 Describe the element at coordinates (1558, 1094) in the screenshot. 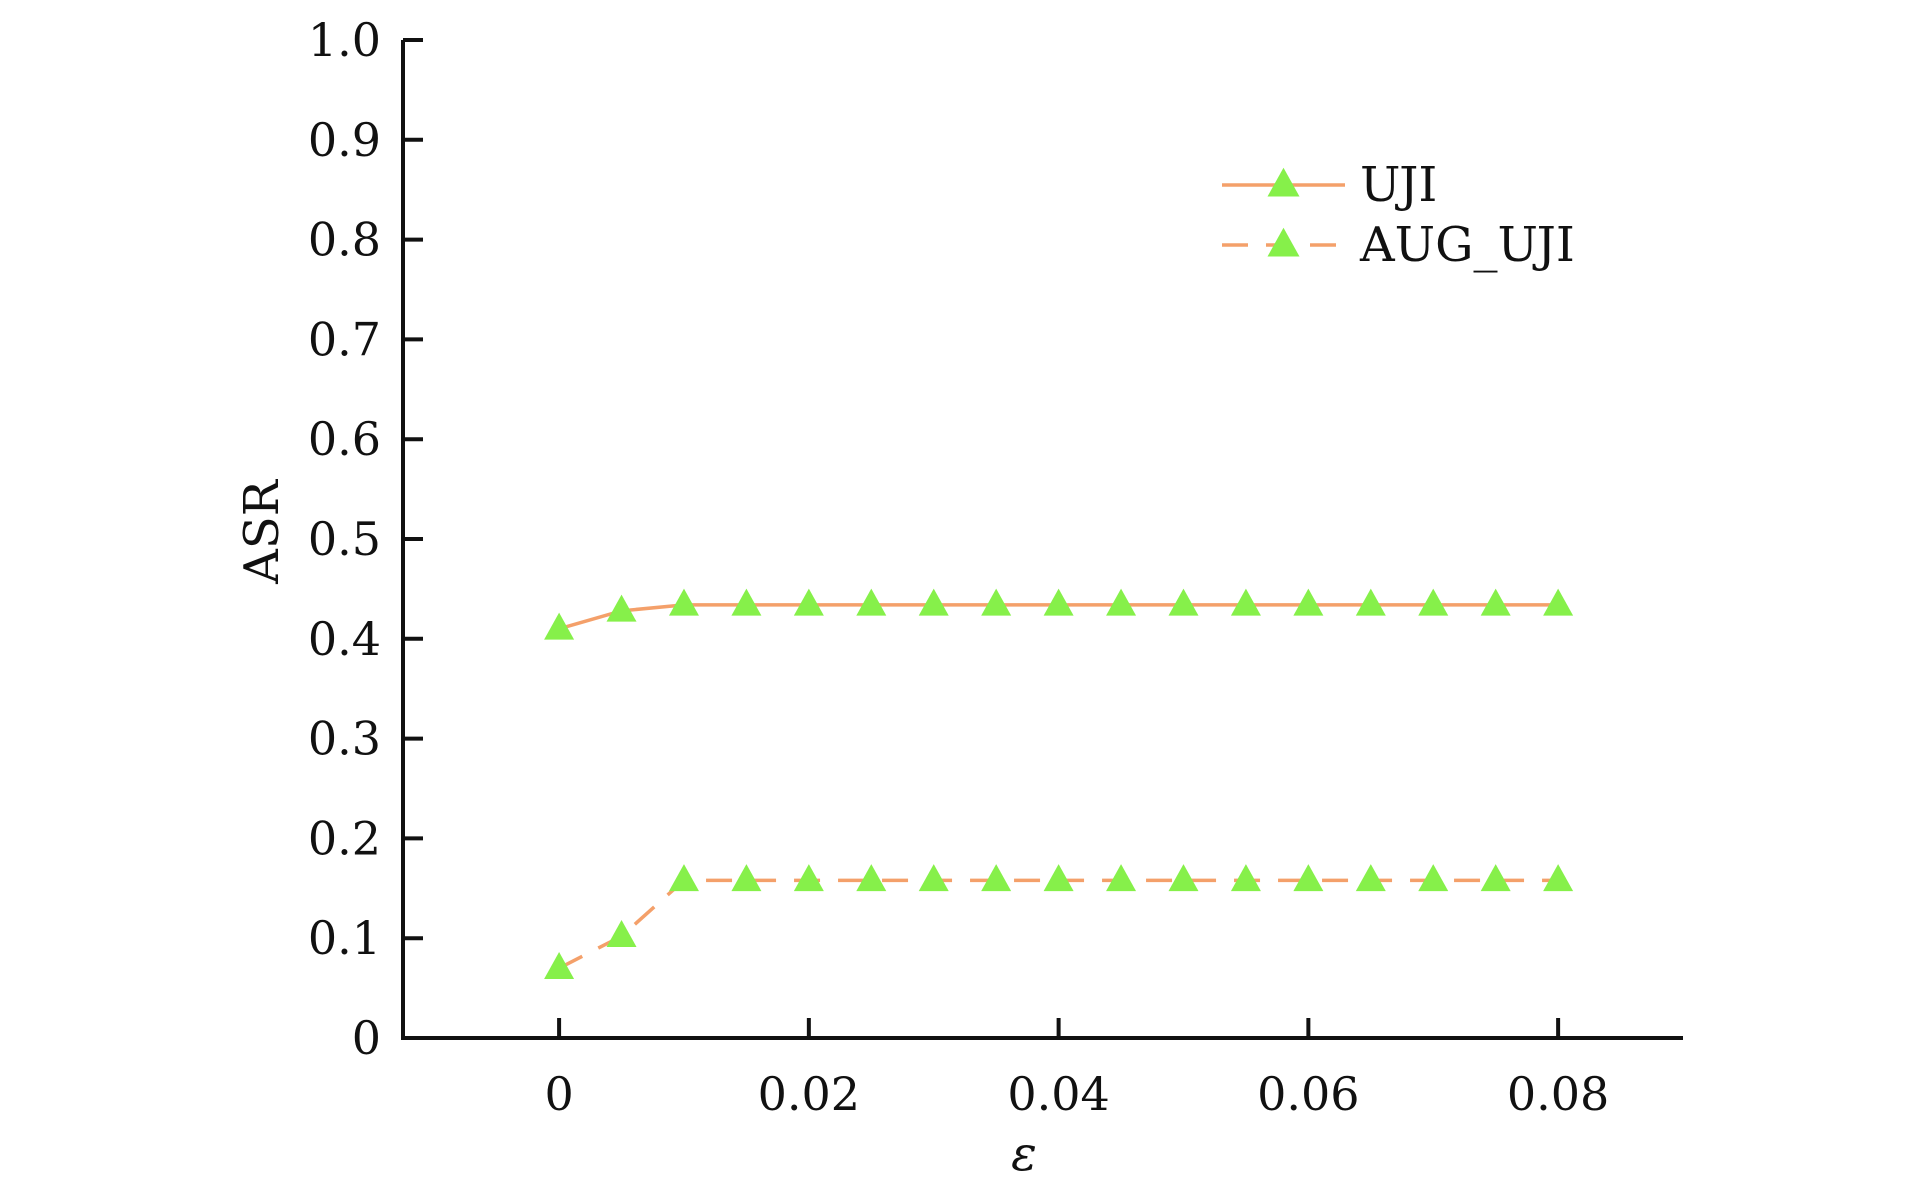

I see `x-tick-label: 0.08` at that location.